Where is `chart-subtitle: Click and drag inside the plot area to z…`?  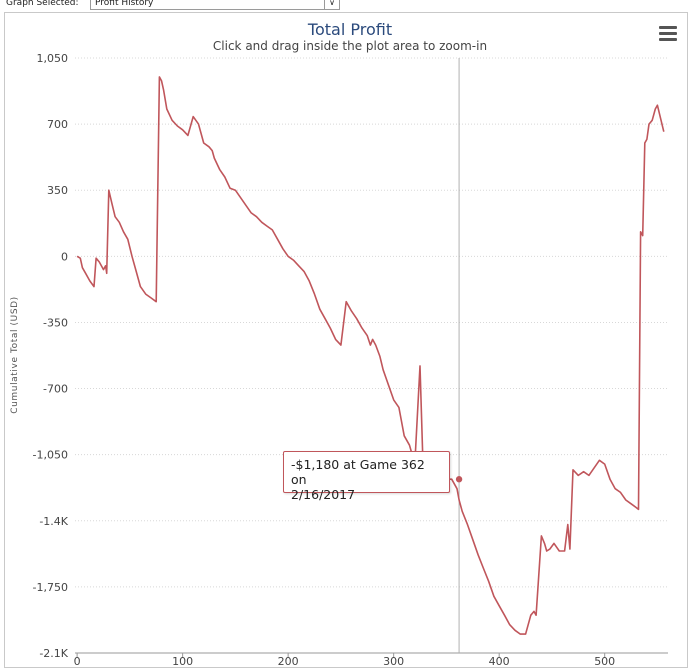
chart-subtitle: Click and drag inside the plot area to z… is located at coordinates (350, 46).